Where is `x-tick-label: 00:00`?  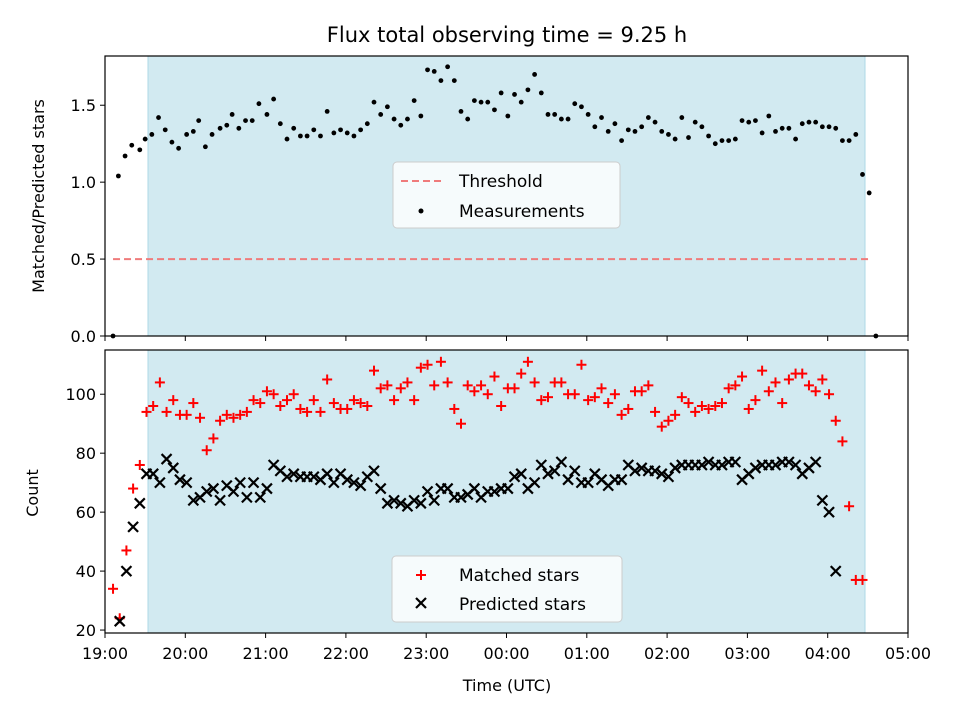
x-tick-label: 00:00 is located at coordinates (506, 653).